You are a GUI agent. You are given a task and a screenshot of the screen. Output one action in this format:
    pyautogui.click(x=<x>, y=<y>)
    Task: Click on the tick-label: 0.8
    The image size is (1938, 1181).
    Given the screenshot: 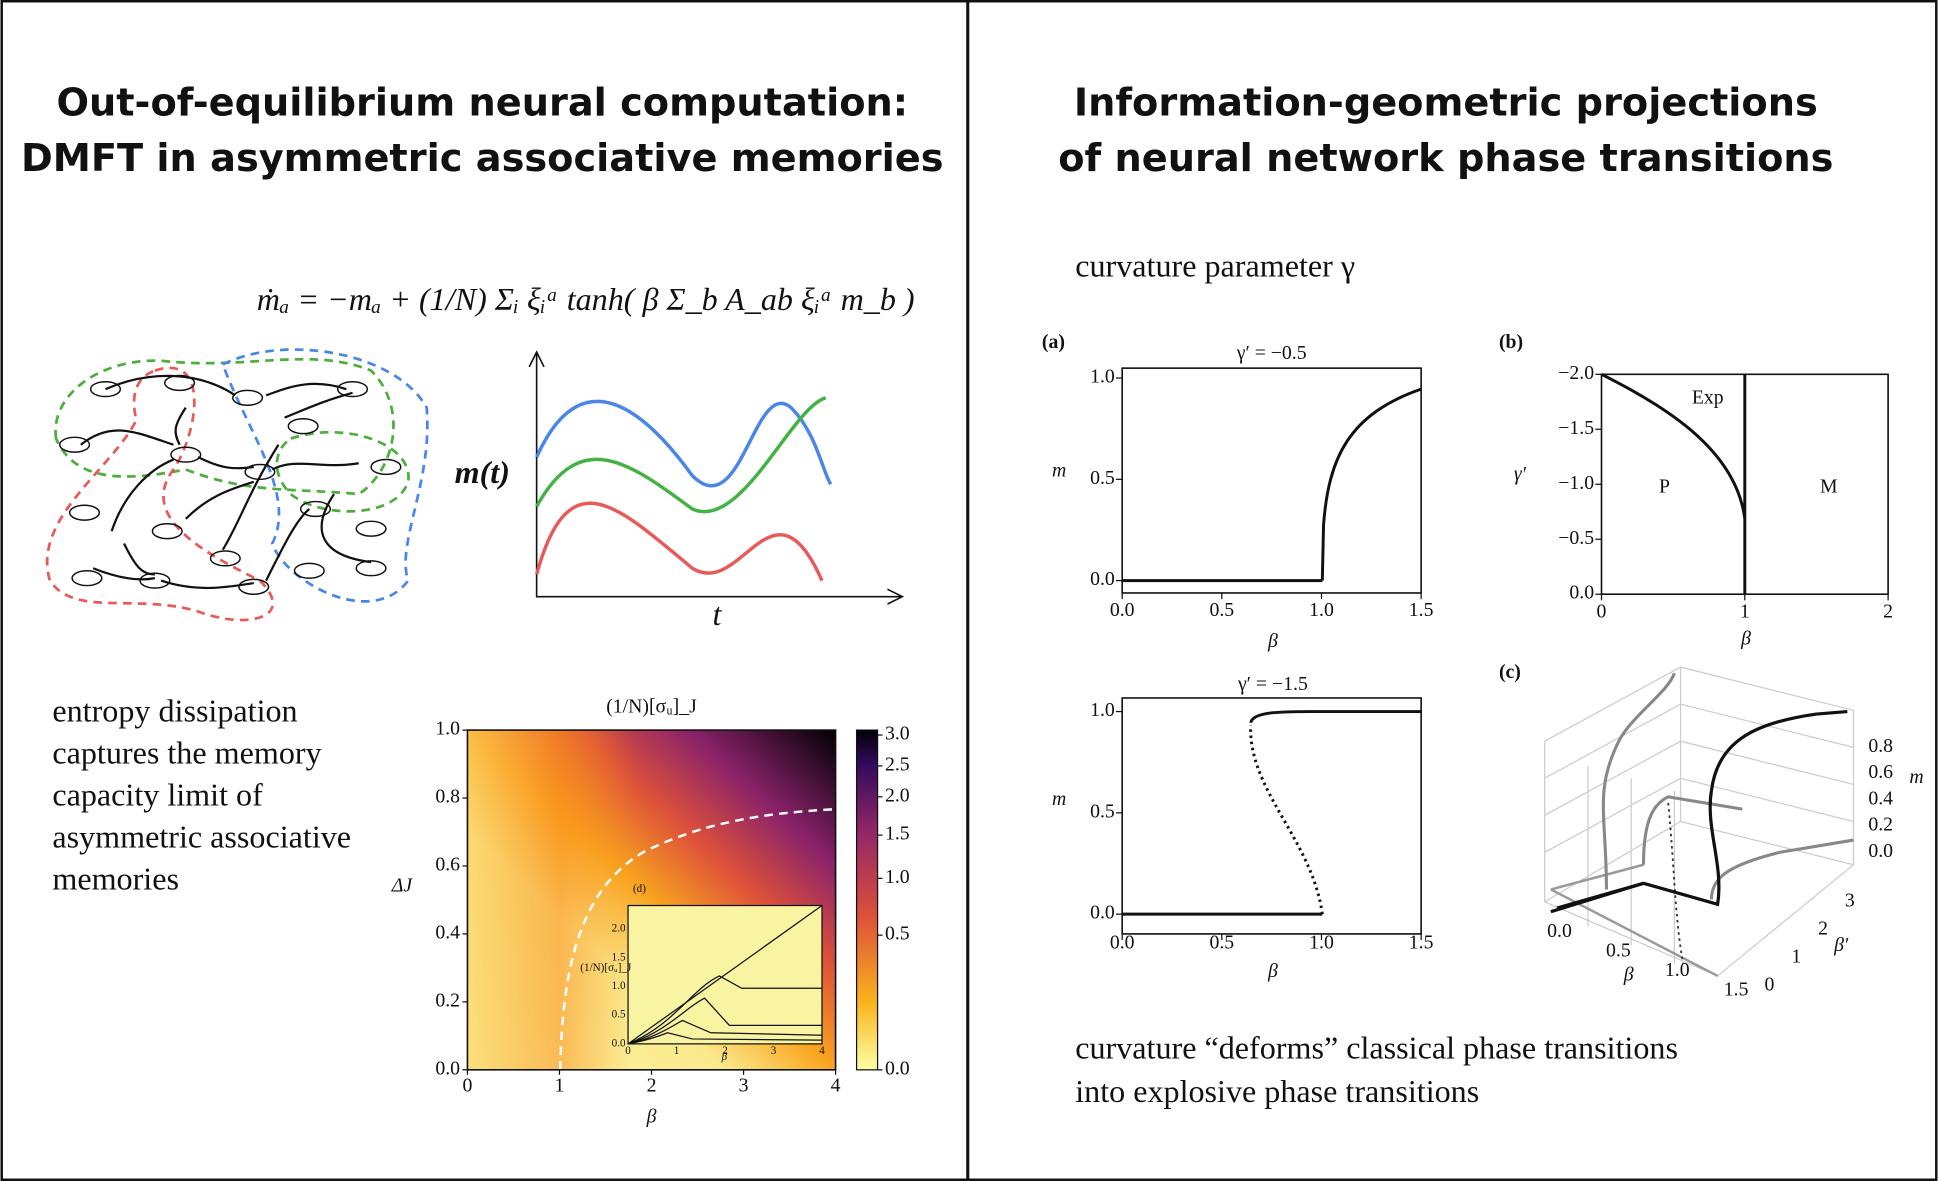 What is the action you would take?
    pyautogui.click(x=447, y=797)
    